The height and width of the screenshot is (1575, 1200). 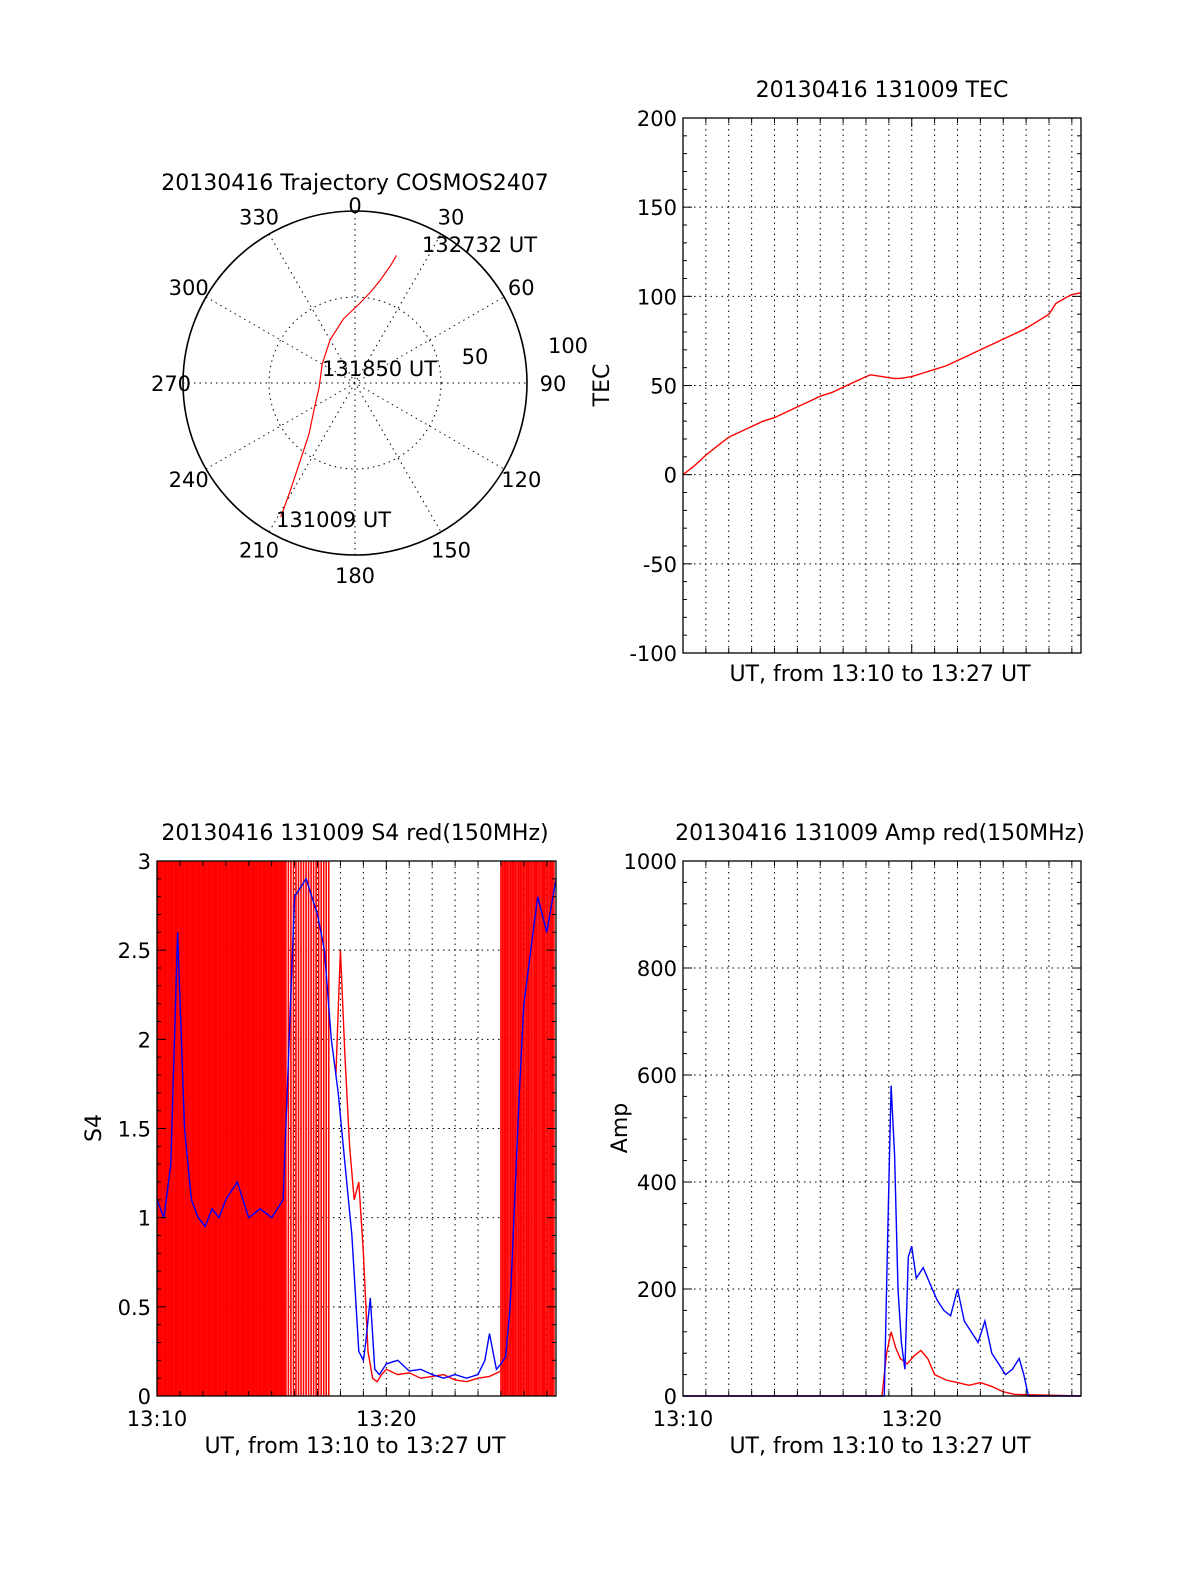 What do you see at coordinates (657, 1290) in the screenshot?
I see `amp-ytick-label-4: 200` at bounding box center [657, 1290].